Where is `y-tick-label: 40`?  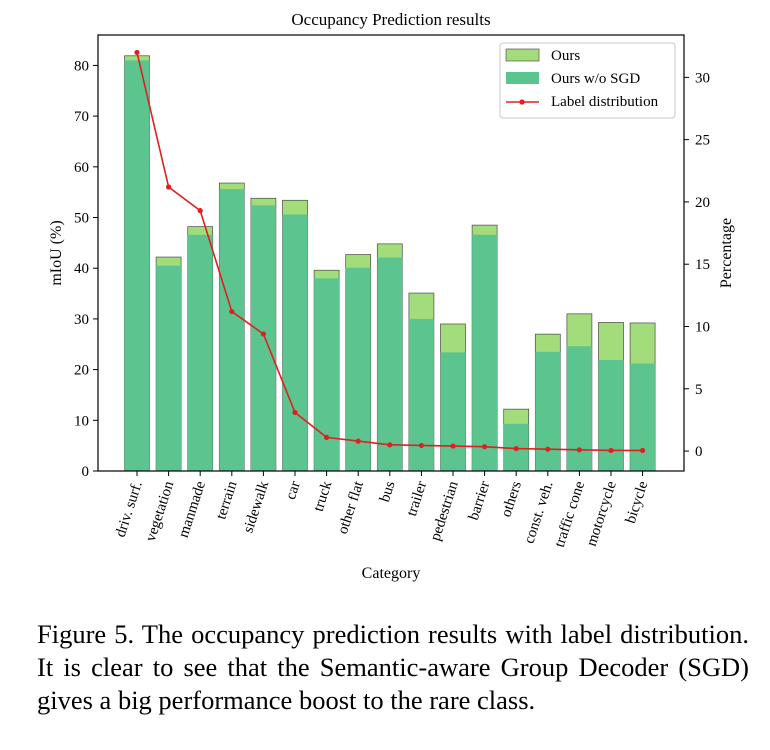 y-tick-label: 40 is located at coordinates (81, 269).